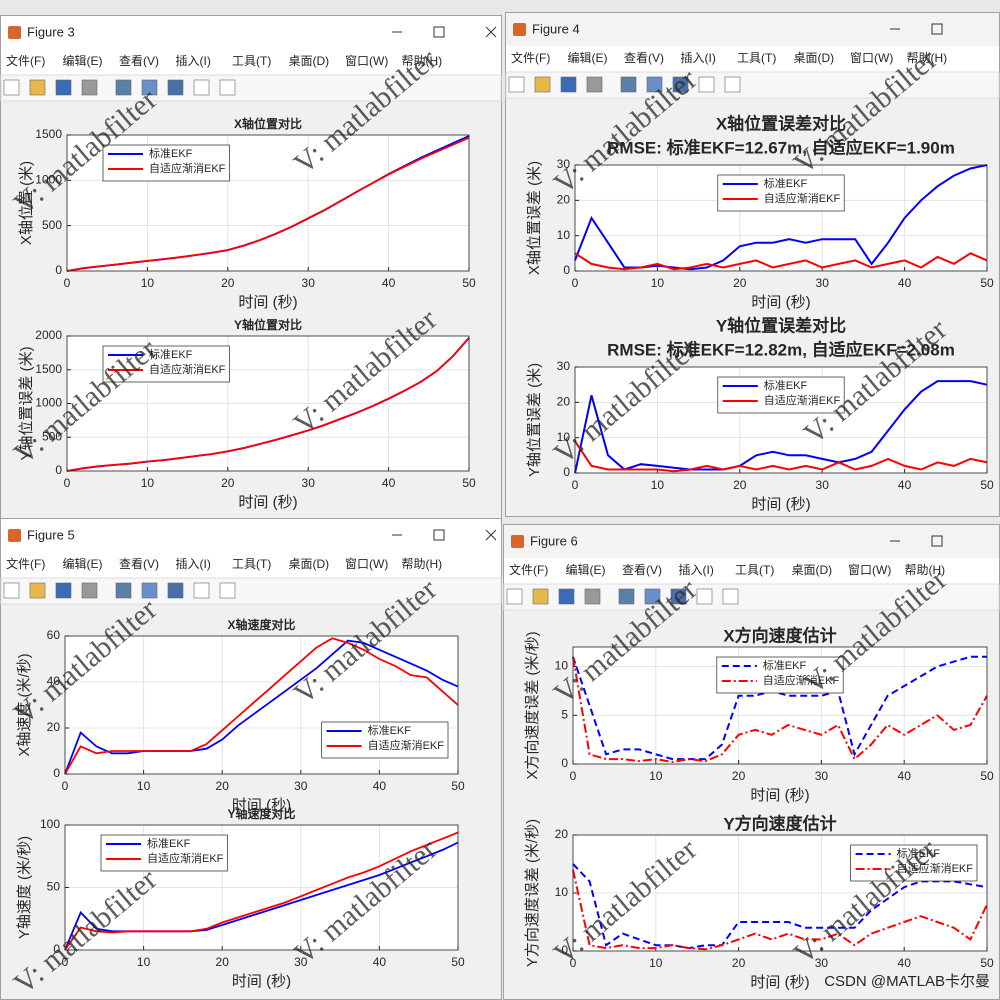 This screenshot has height=1000, width=1000. Describe the element at coordinates (780, 705) in the screenshot. I see `axes-box` at that location.